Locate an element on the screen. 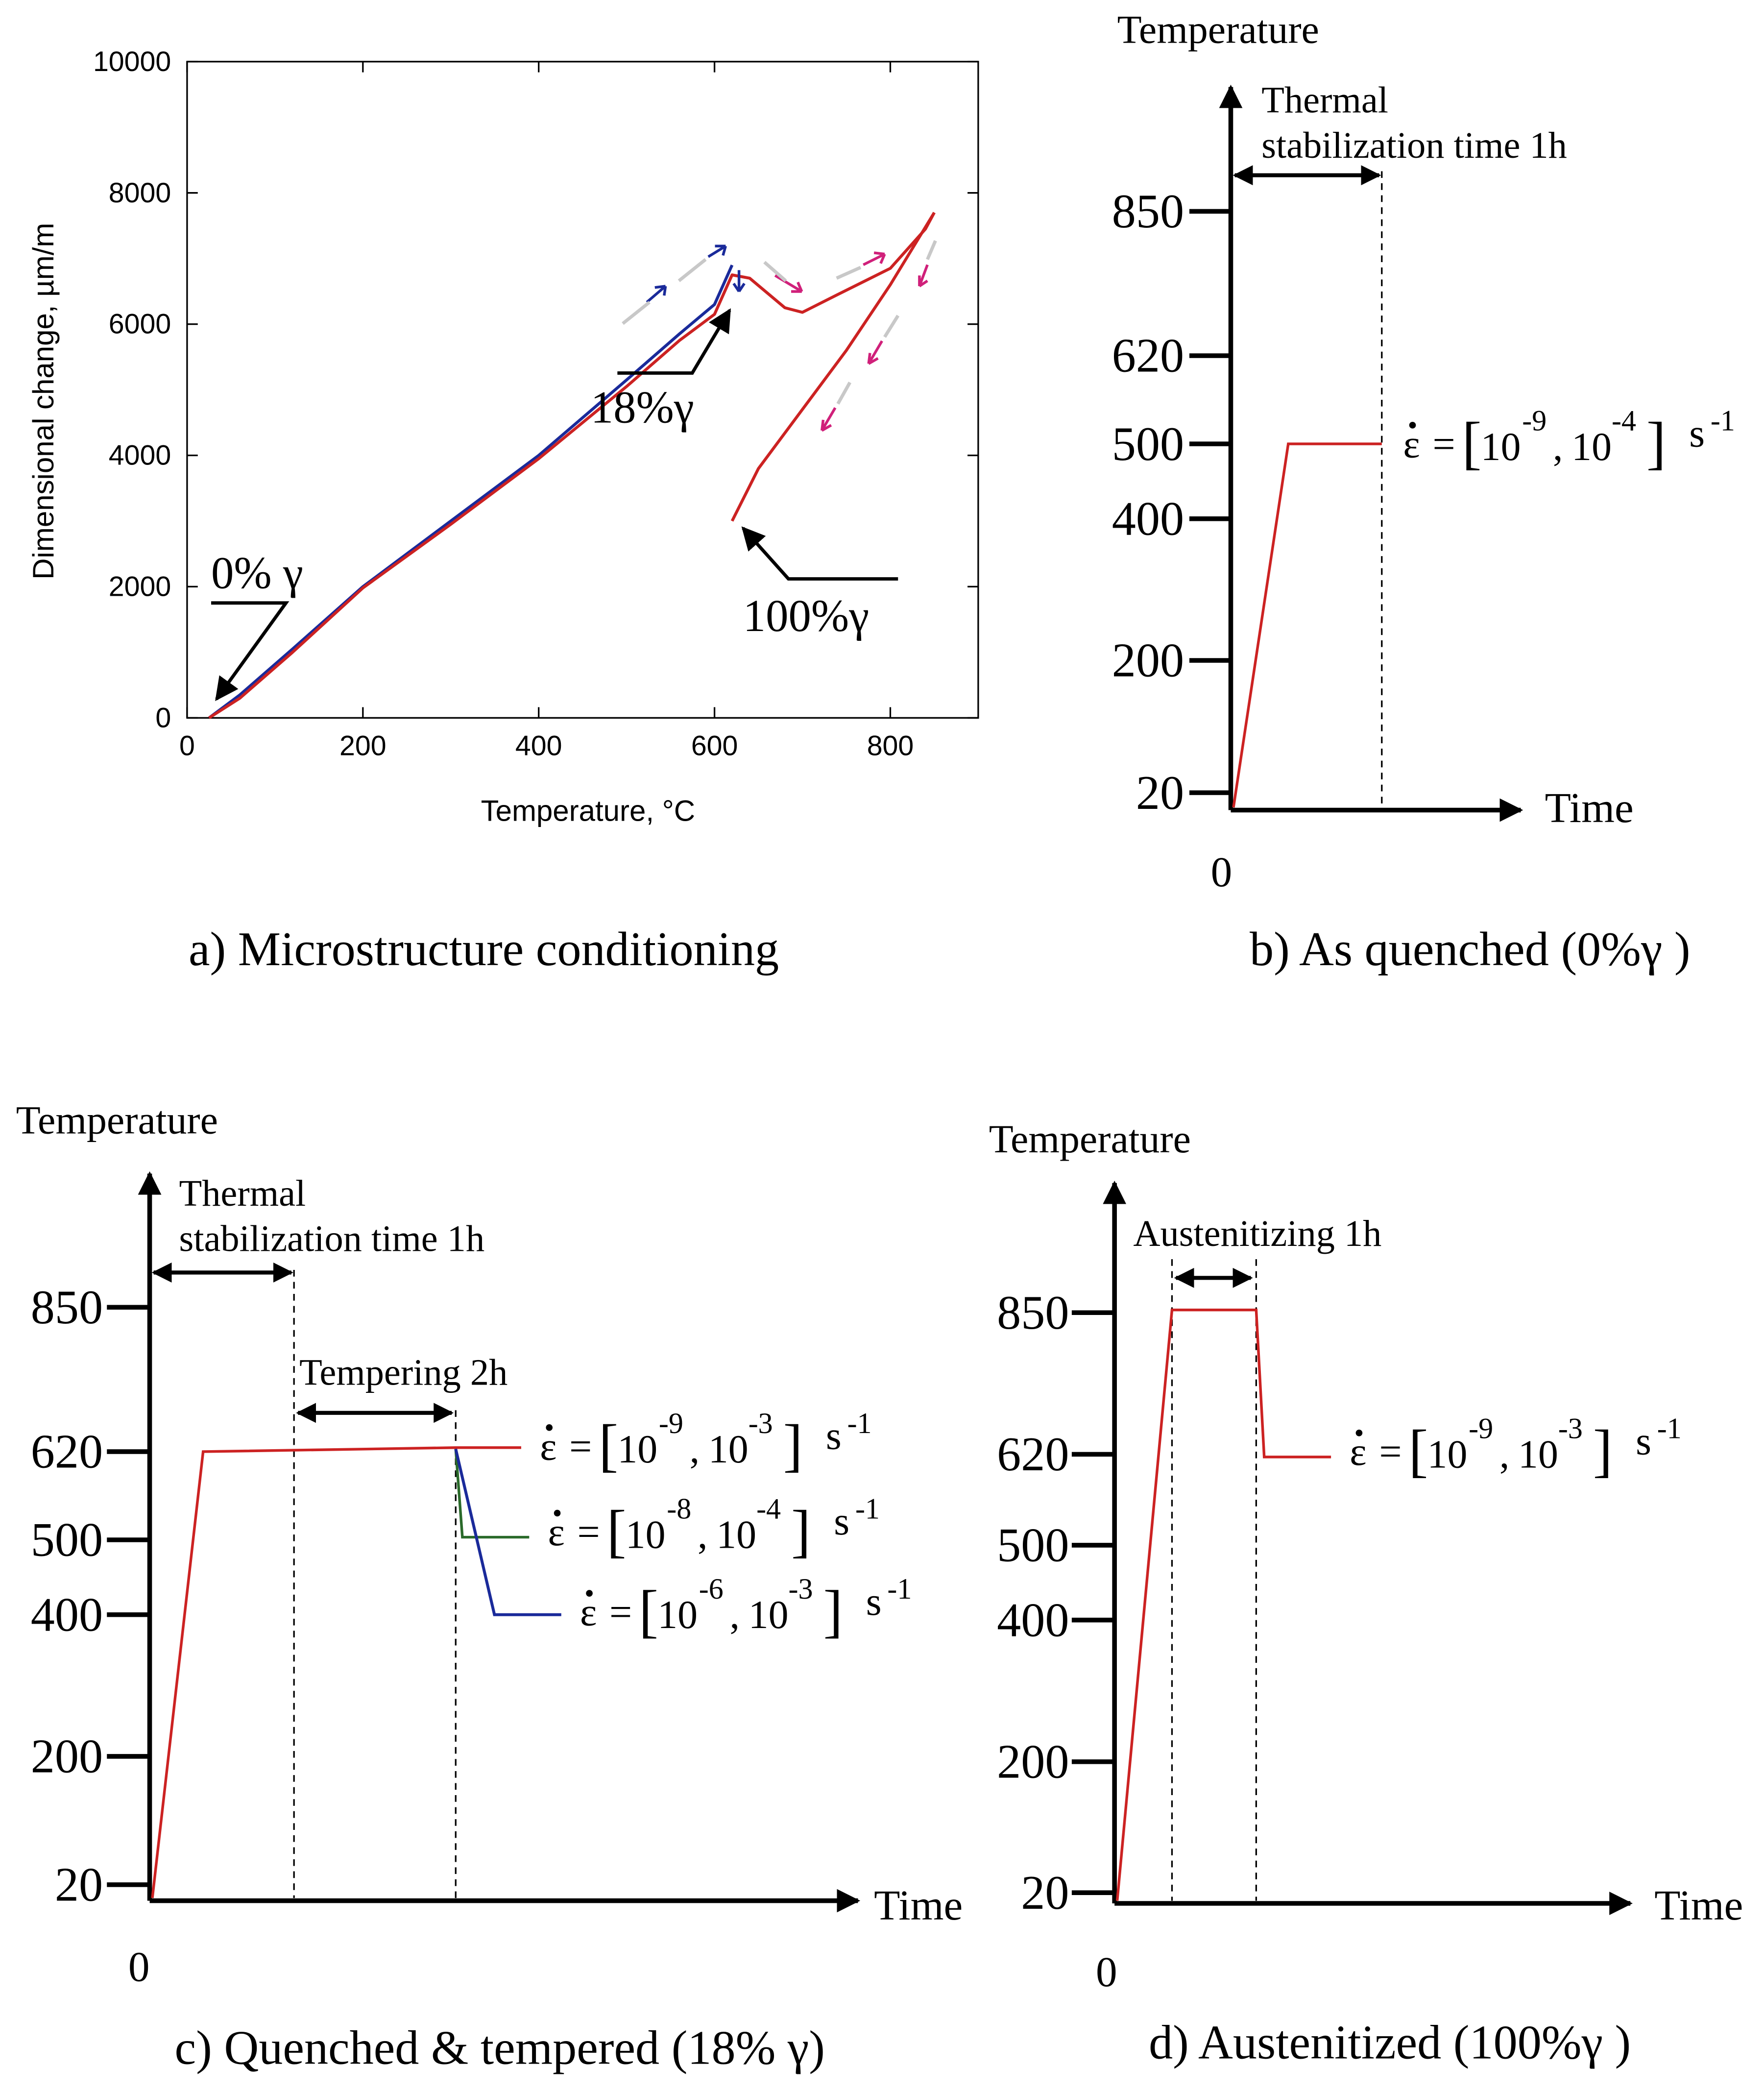 This screenshot has width=1764, height=2092. panel-c-caption: c) Quenched & tempered (18% γ) is located at coordinates (500, 2048).